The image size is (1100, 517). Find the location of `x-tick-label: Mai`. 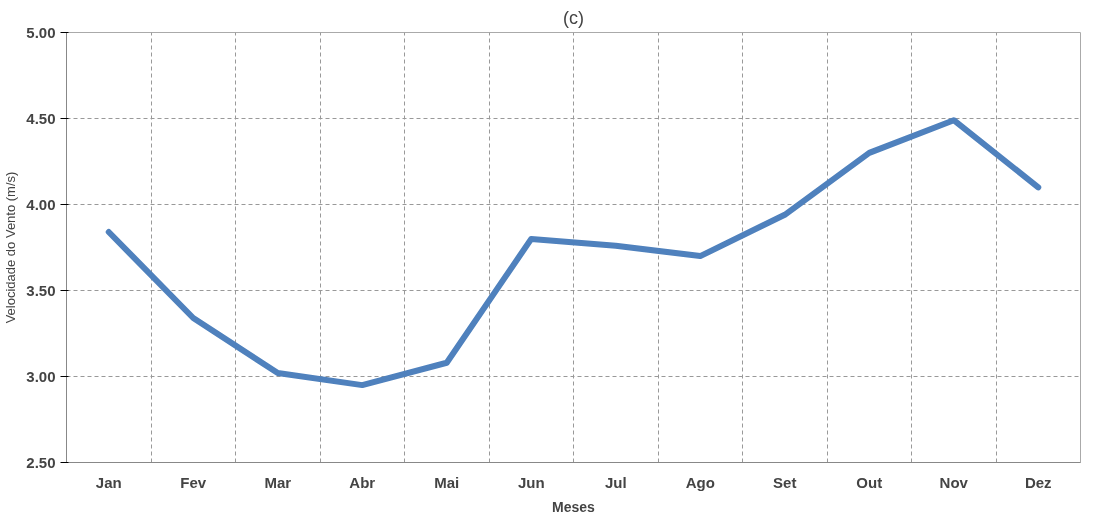

x-tick-label: Mai is located at coordinates (447, 482).